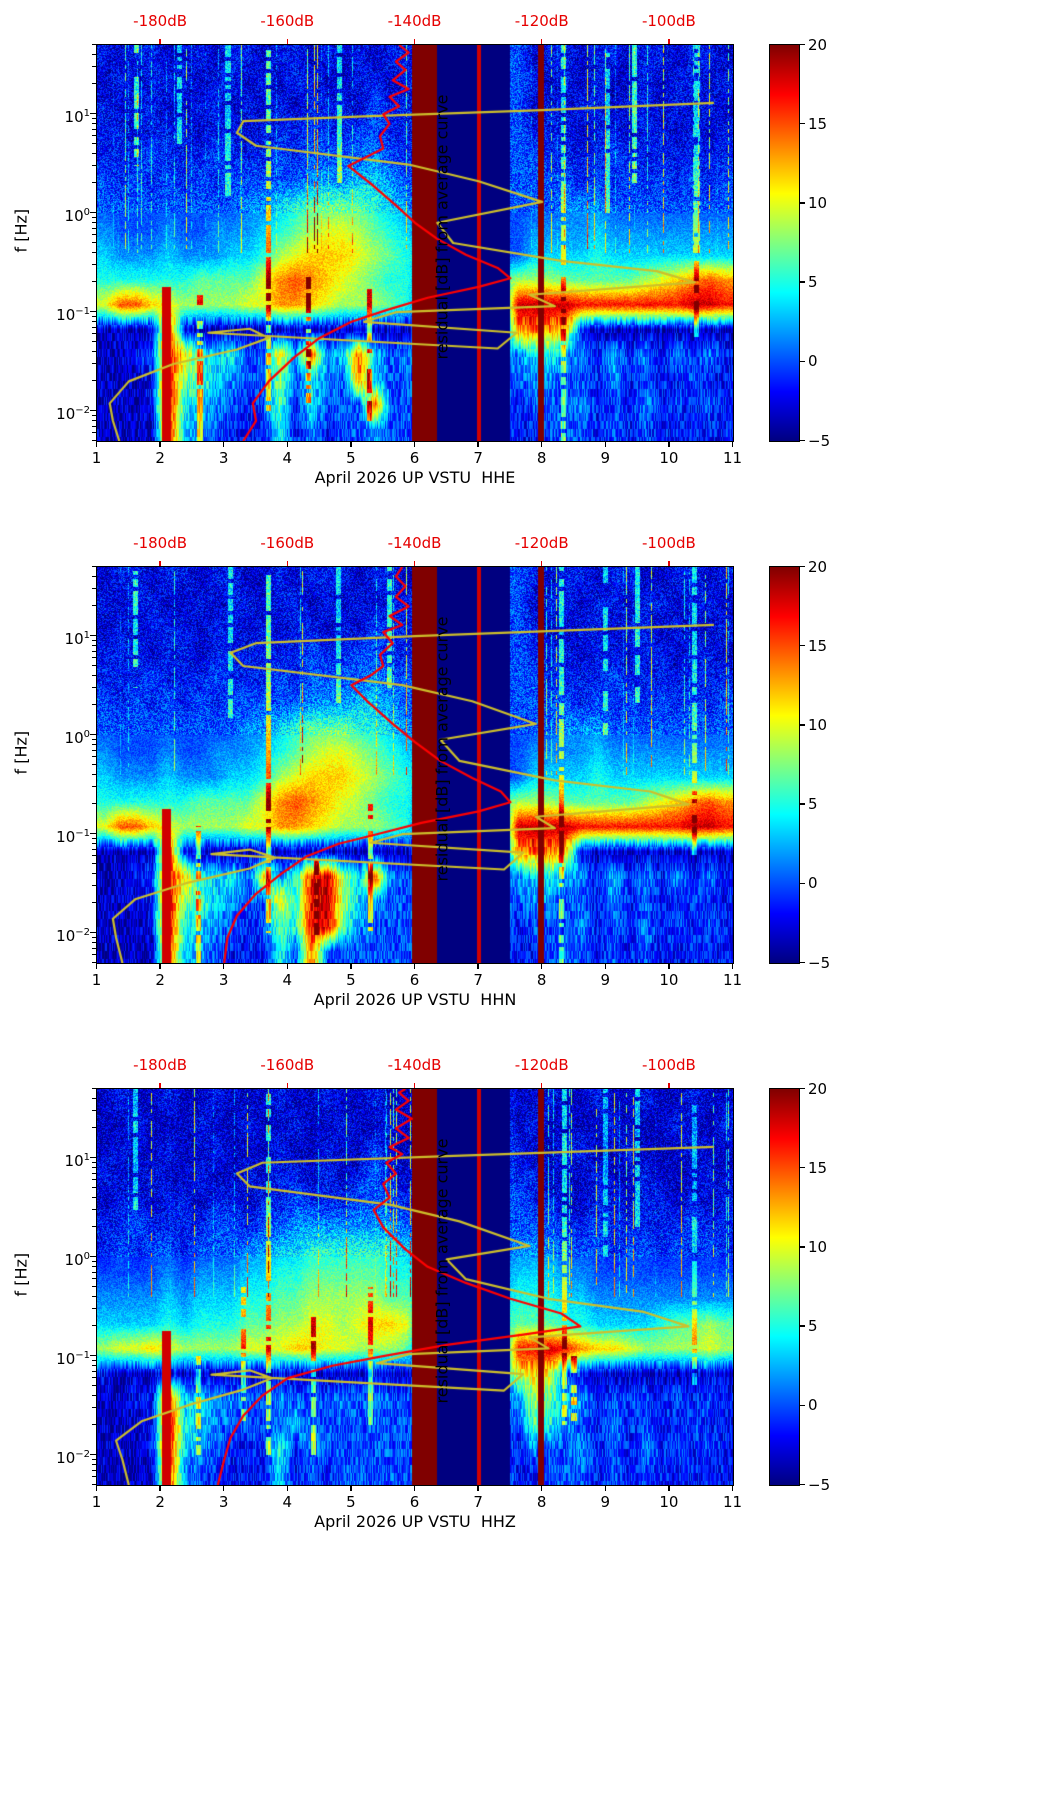  I want to click on y-tick-label: 10¹, so click(77, 116).